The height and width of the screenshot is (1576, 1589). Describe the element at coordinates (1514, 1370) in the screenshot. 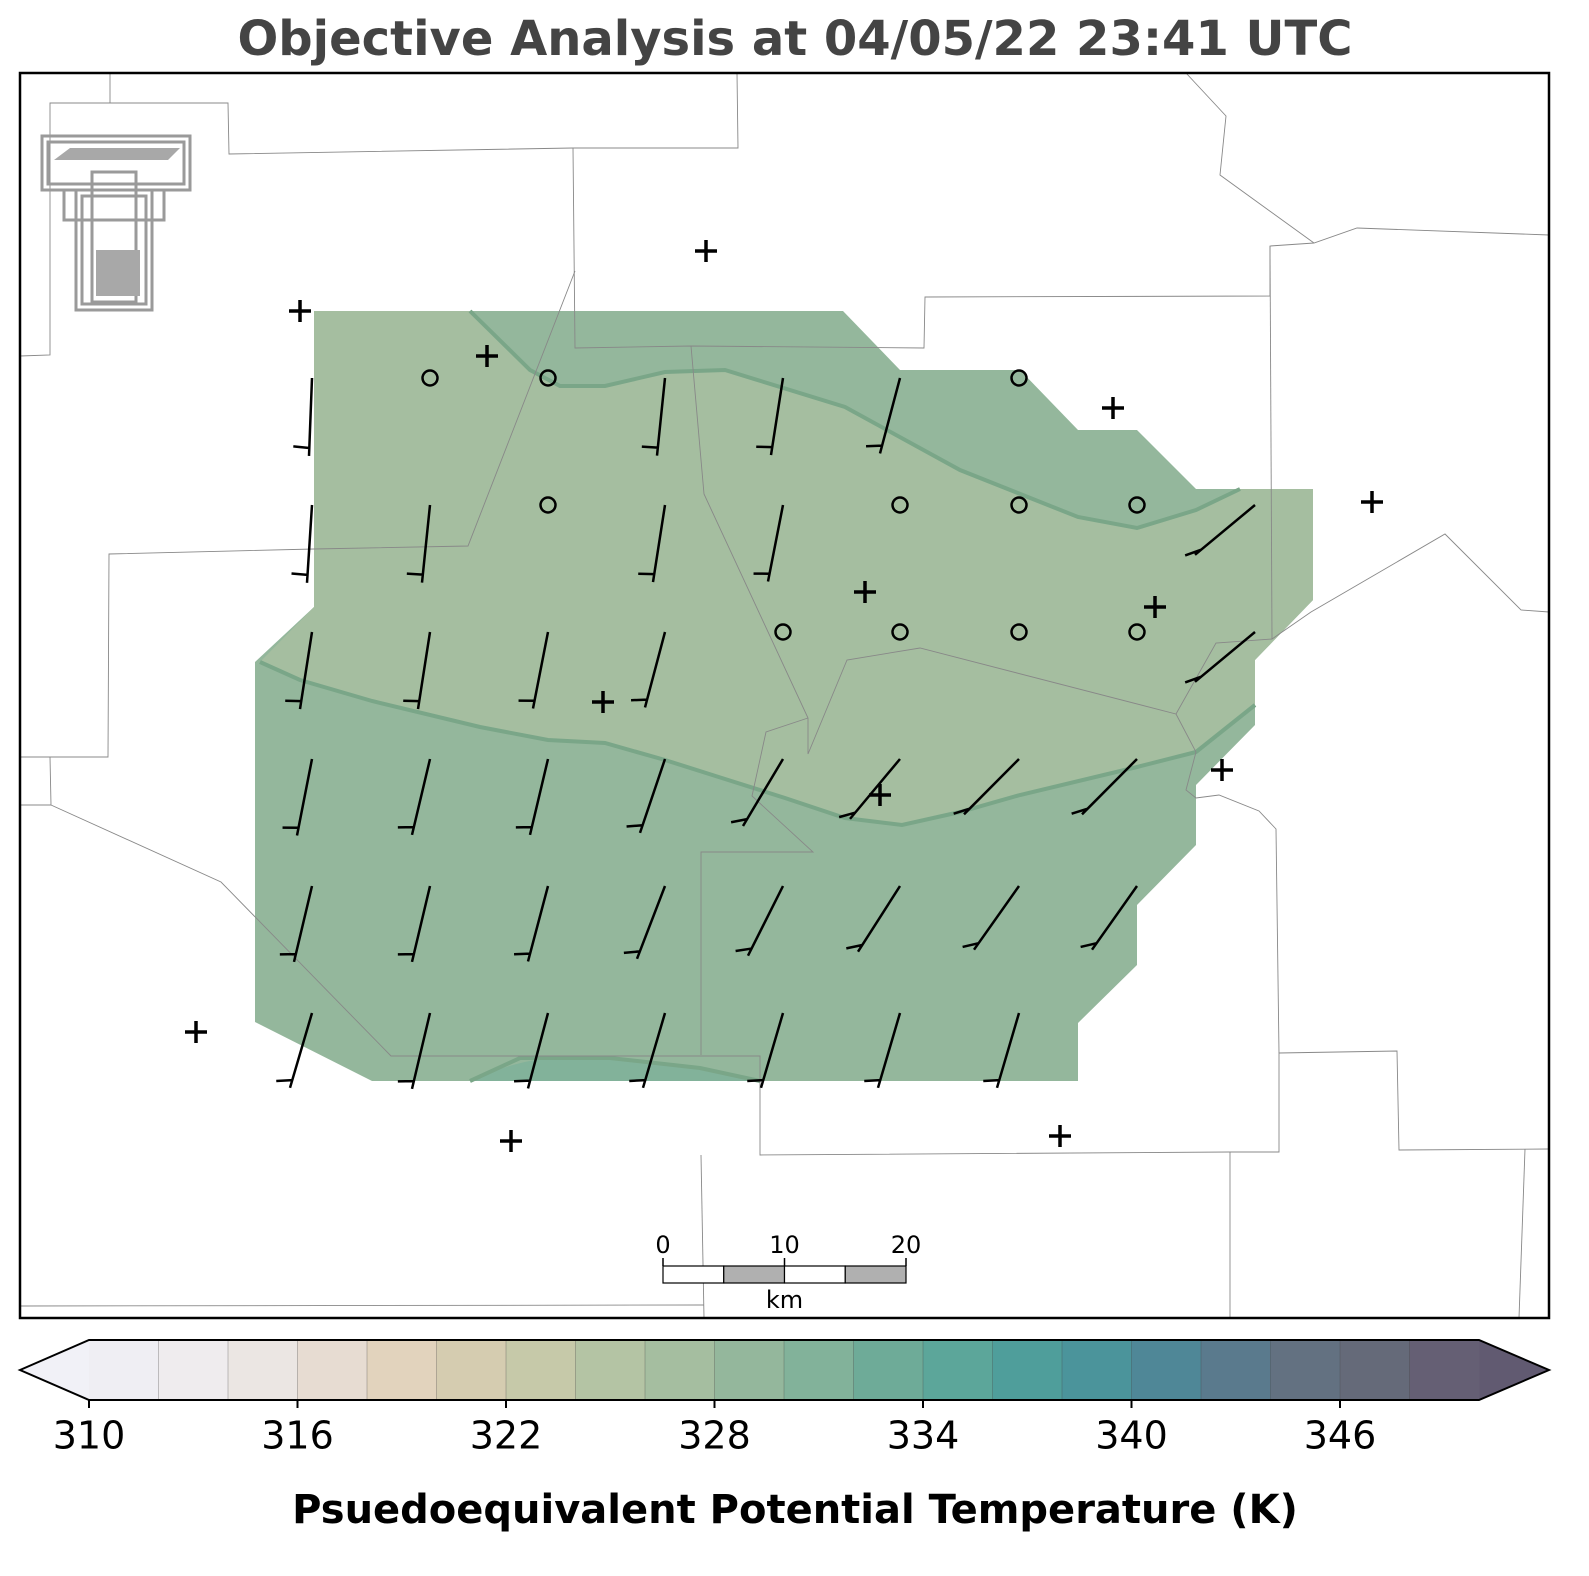

I see `colorbar-extend-max` at that location.